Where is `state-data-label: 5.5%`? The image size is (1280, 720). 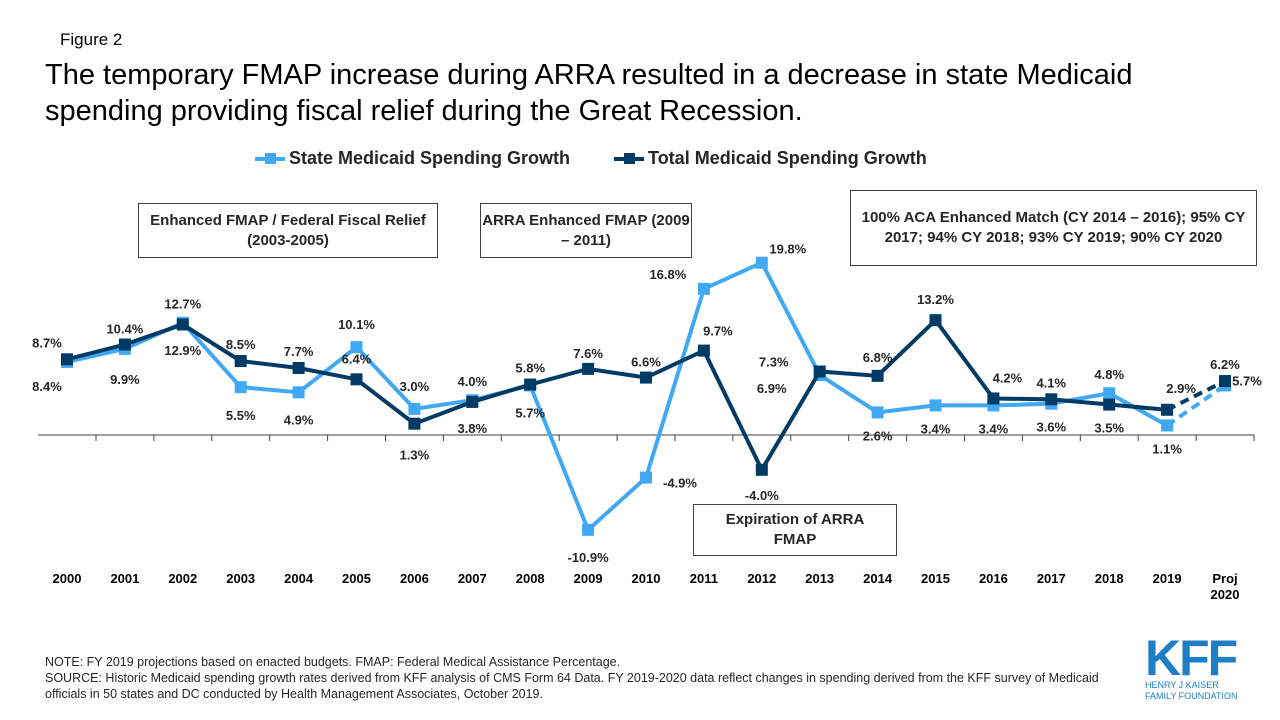
state-data-label: 5.5% is located at coordinates (241, 415).